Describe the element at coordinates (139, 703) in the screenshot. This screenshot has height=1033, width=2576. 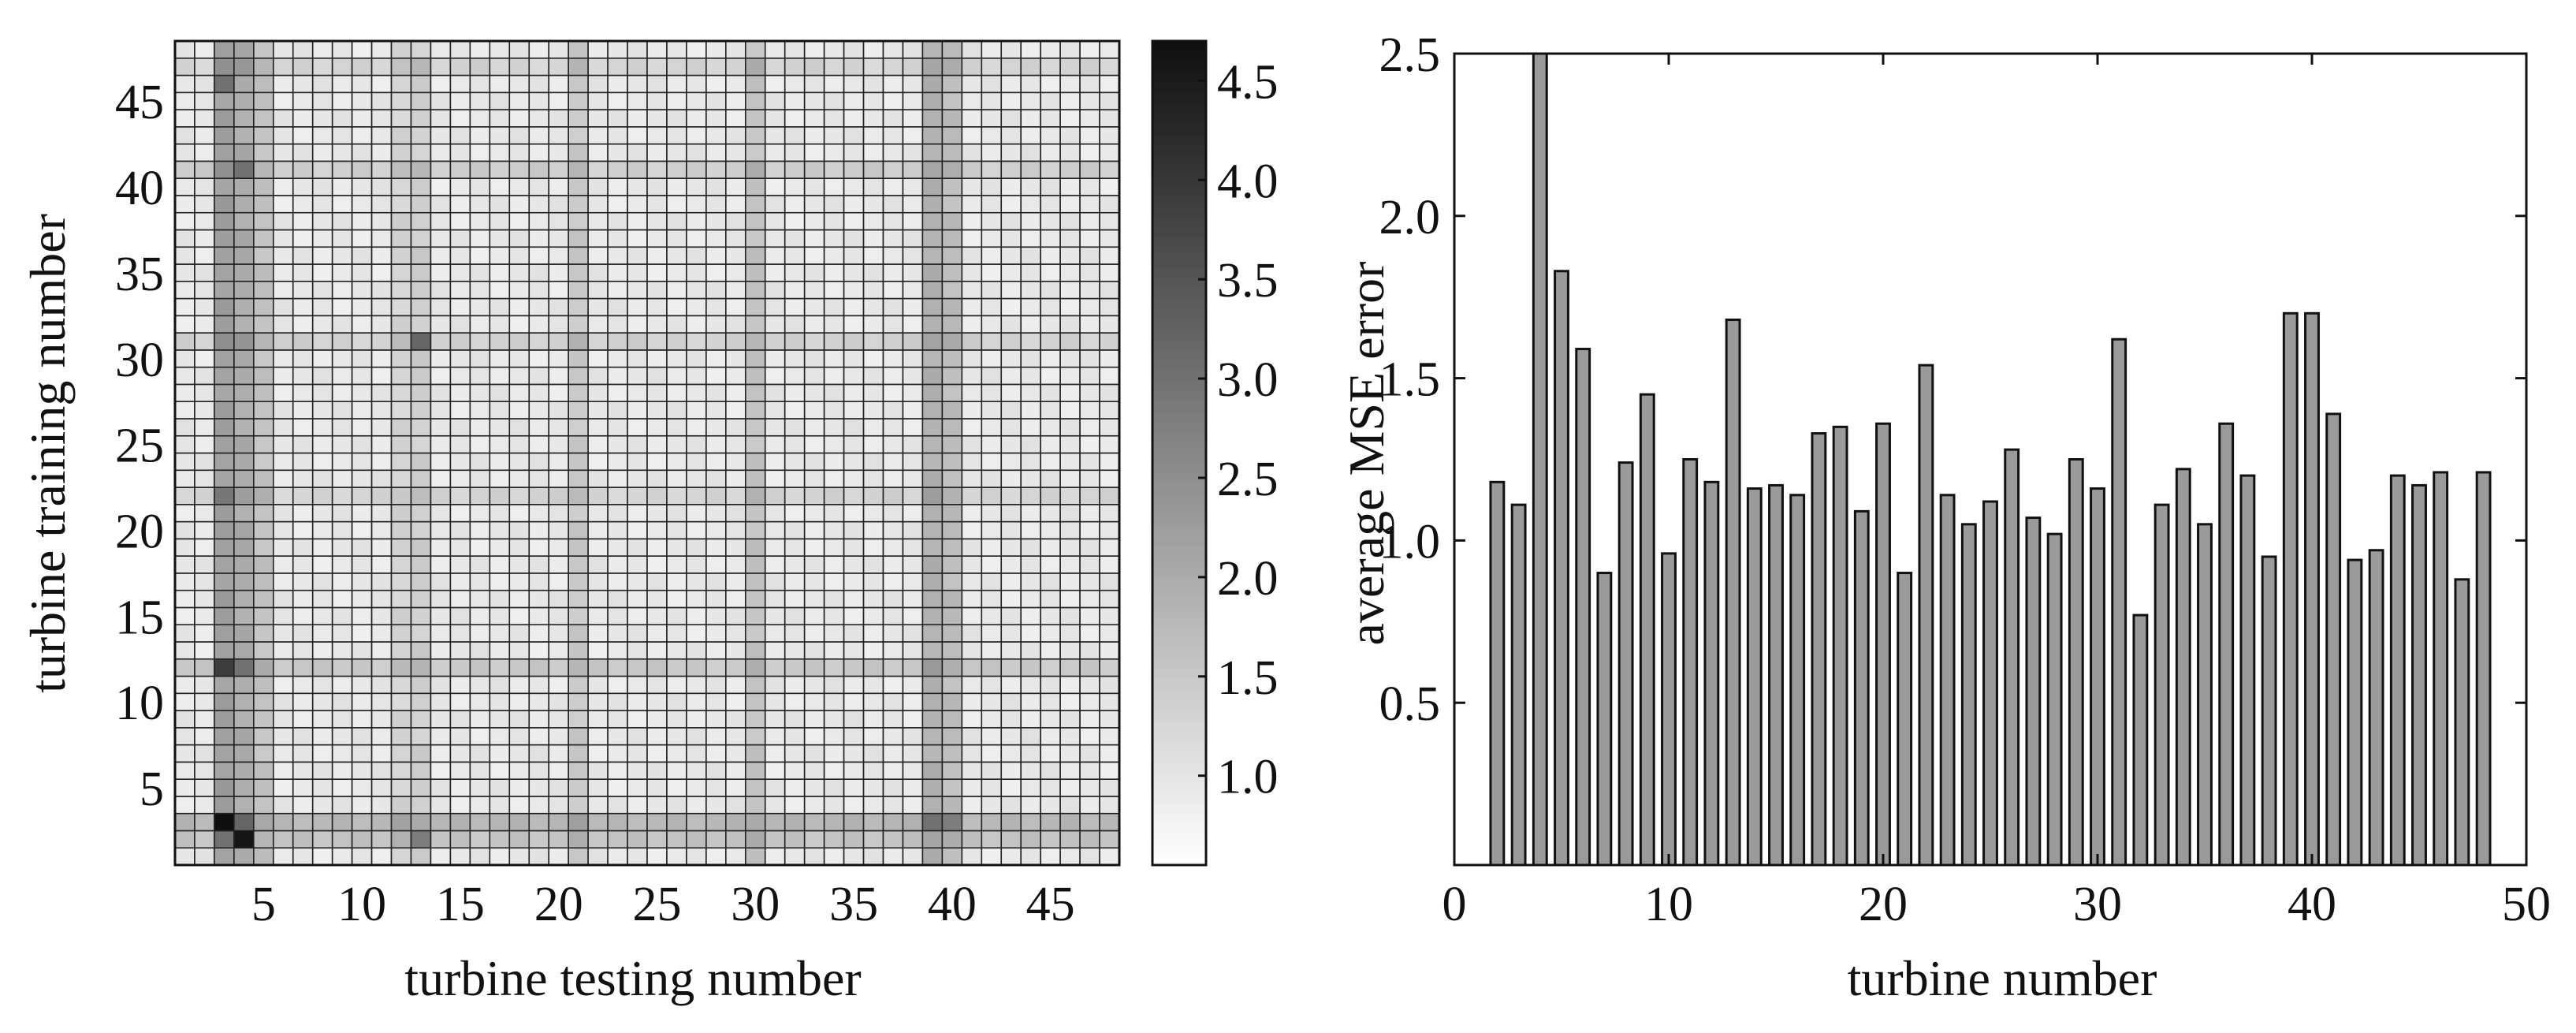
I see `heatmap-y-tick-label: 10` at that location.